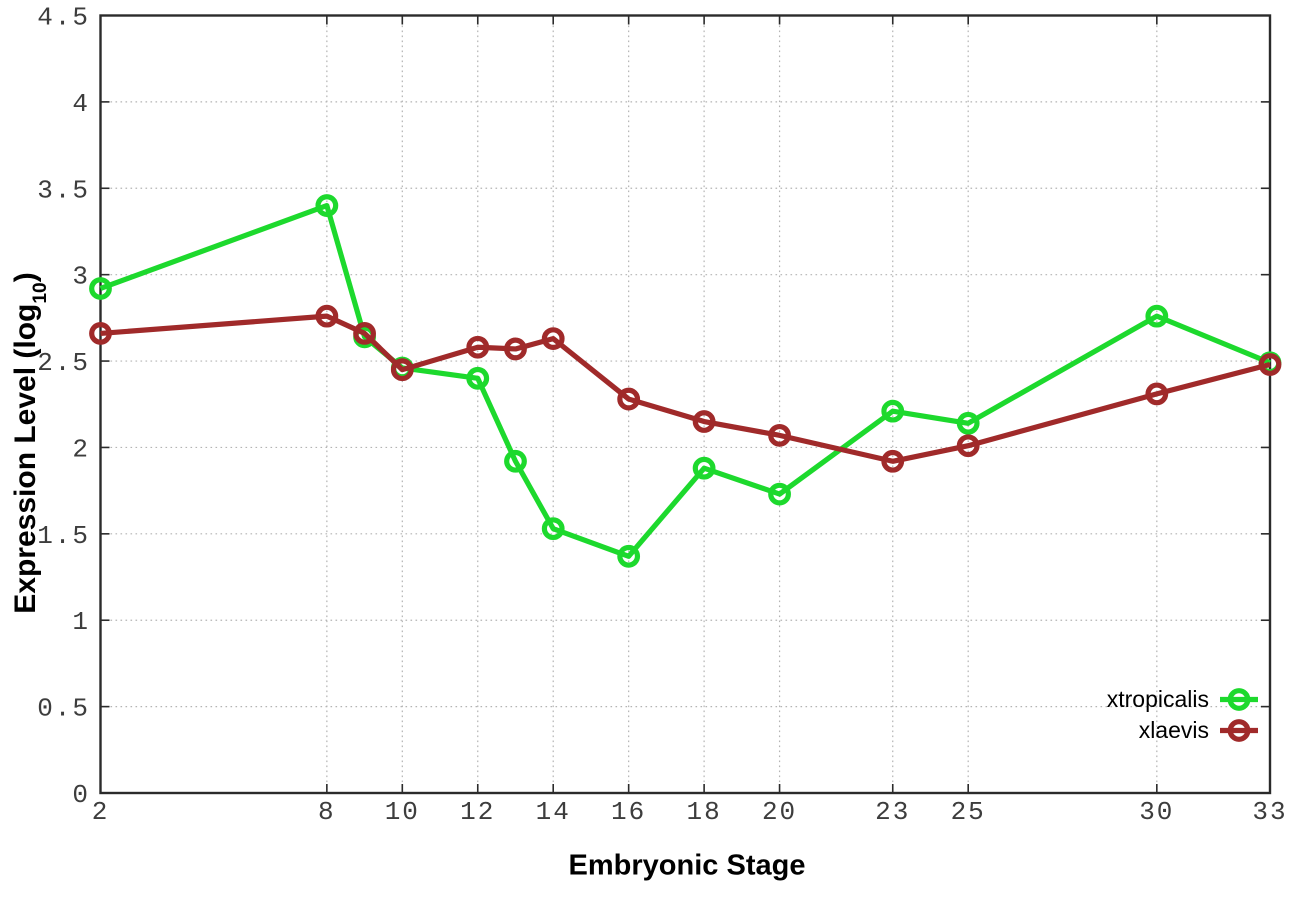  I want to click on x-tick-label: 25, so click(968, 812).